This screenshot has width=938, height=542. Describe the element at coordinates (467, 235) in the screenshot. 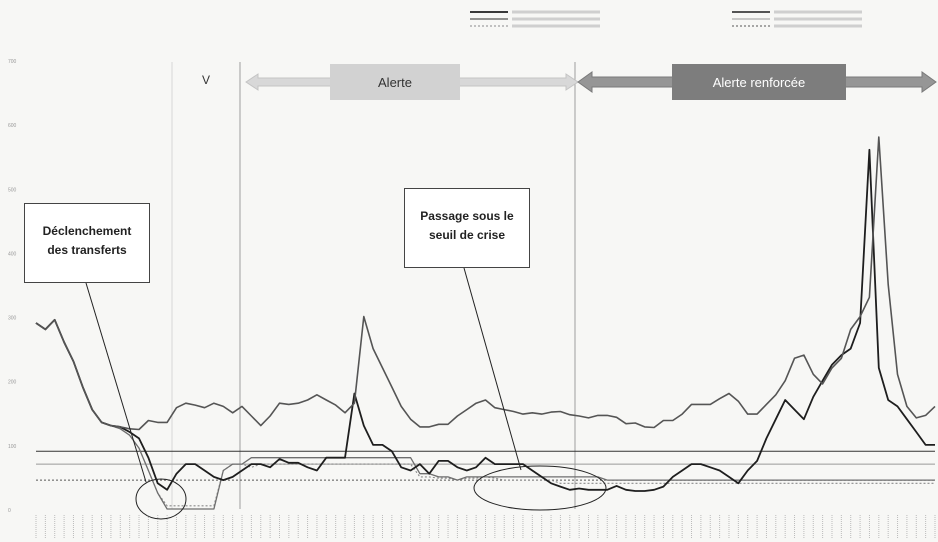

I see `annotation-below-crisis-line2: seuil de crise` at that location.